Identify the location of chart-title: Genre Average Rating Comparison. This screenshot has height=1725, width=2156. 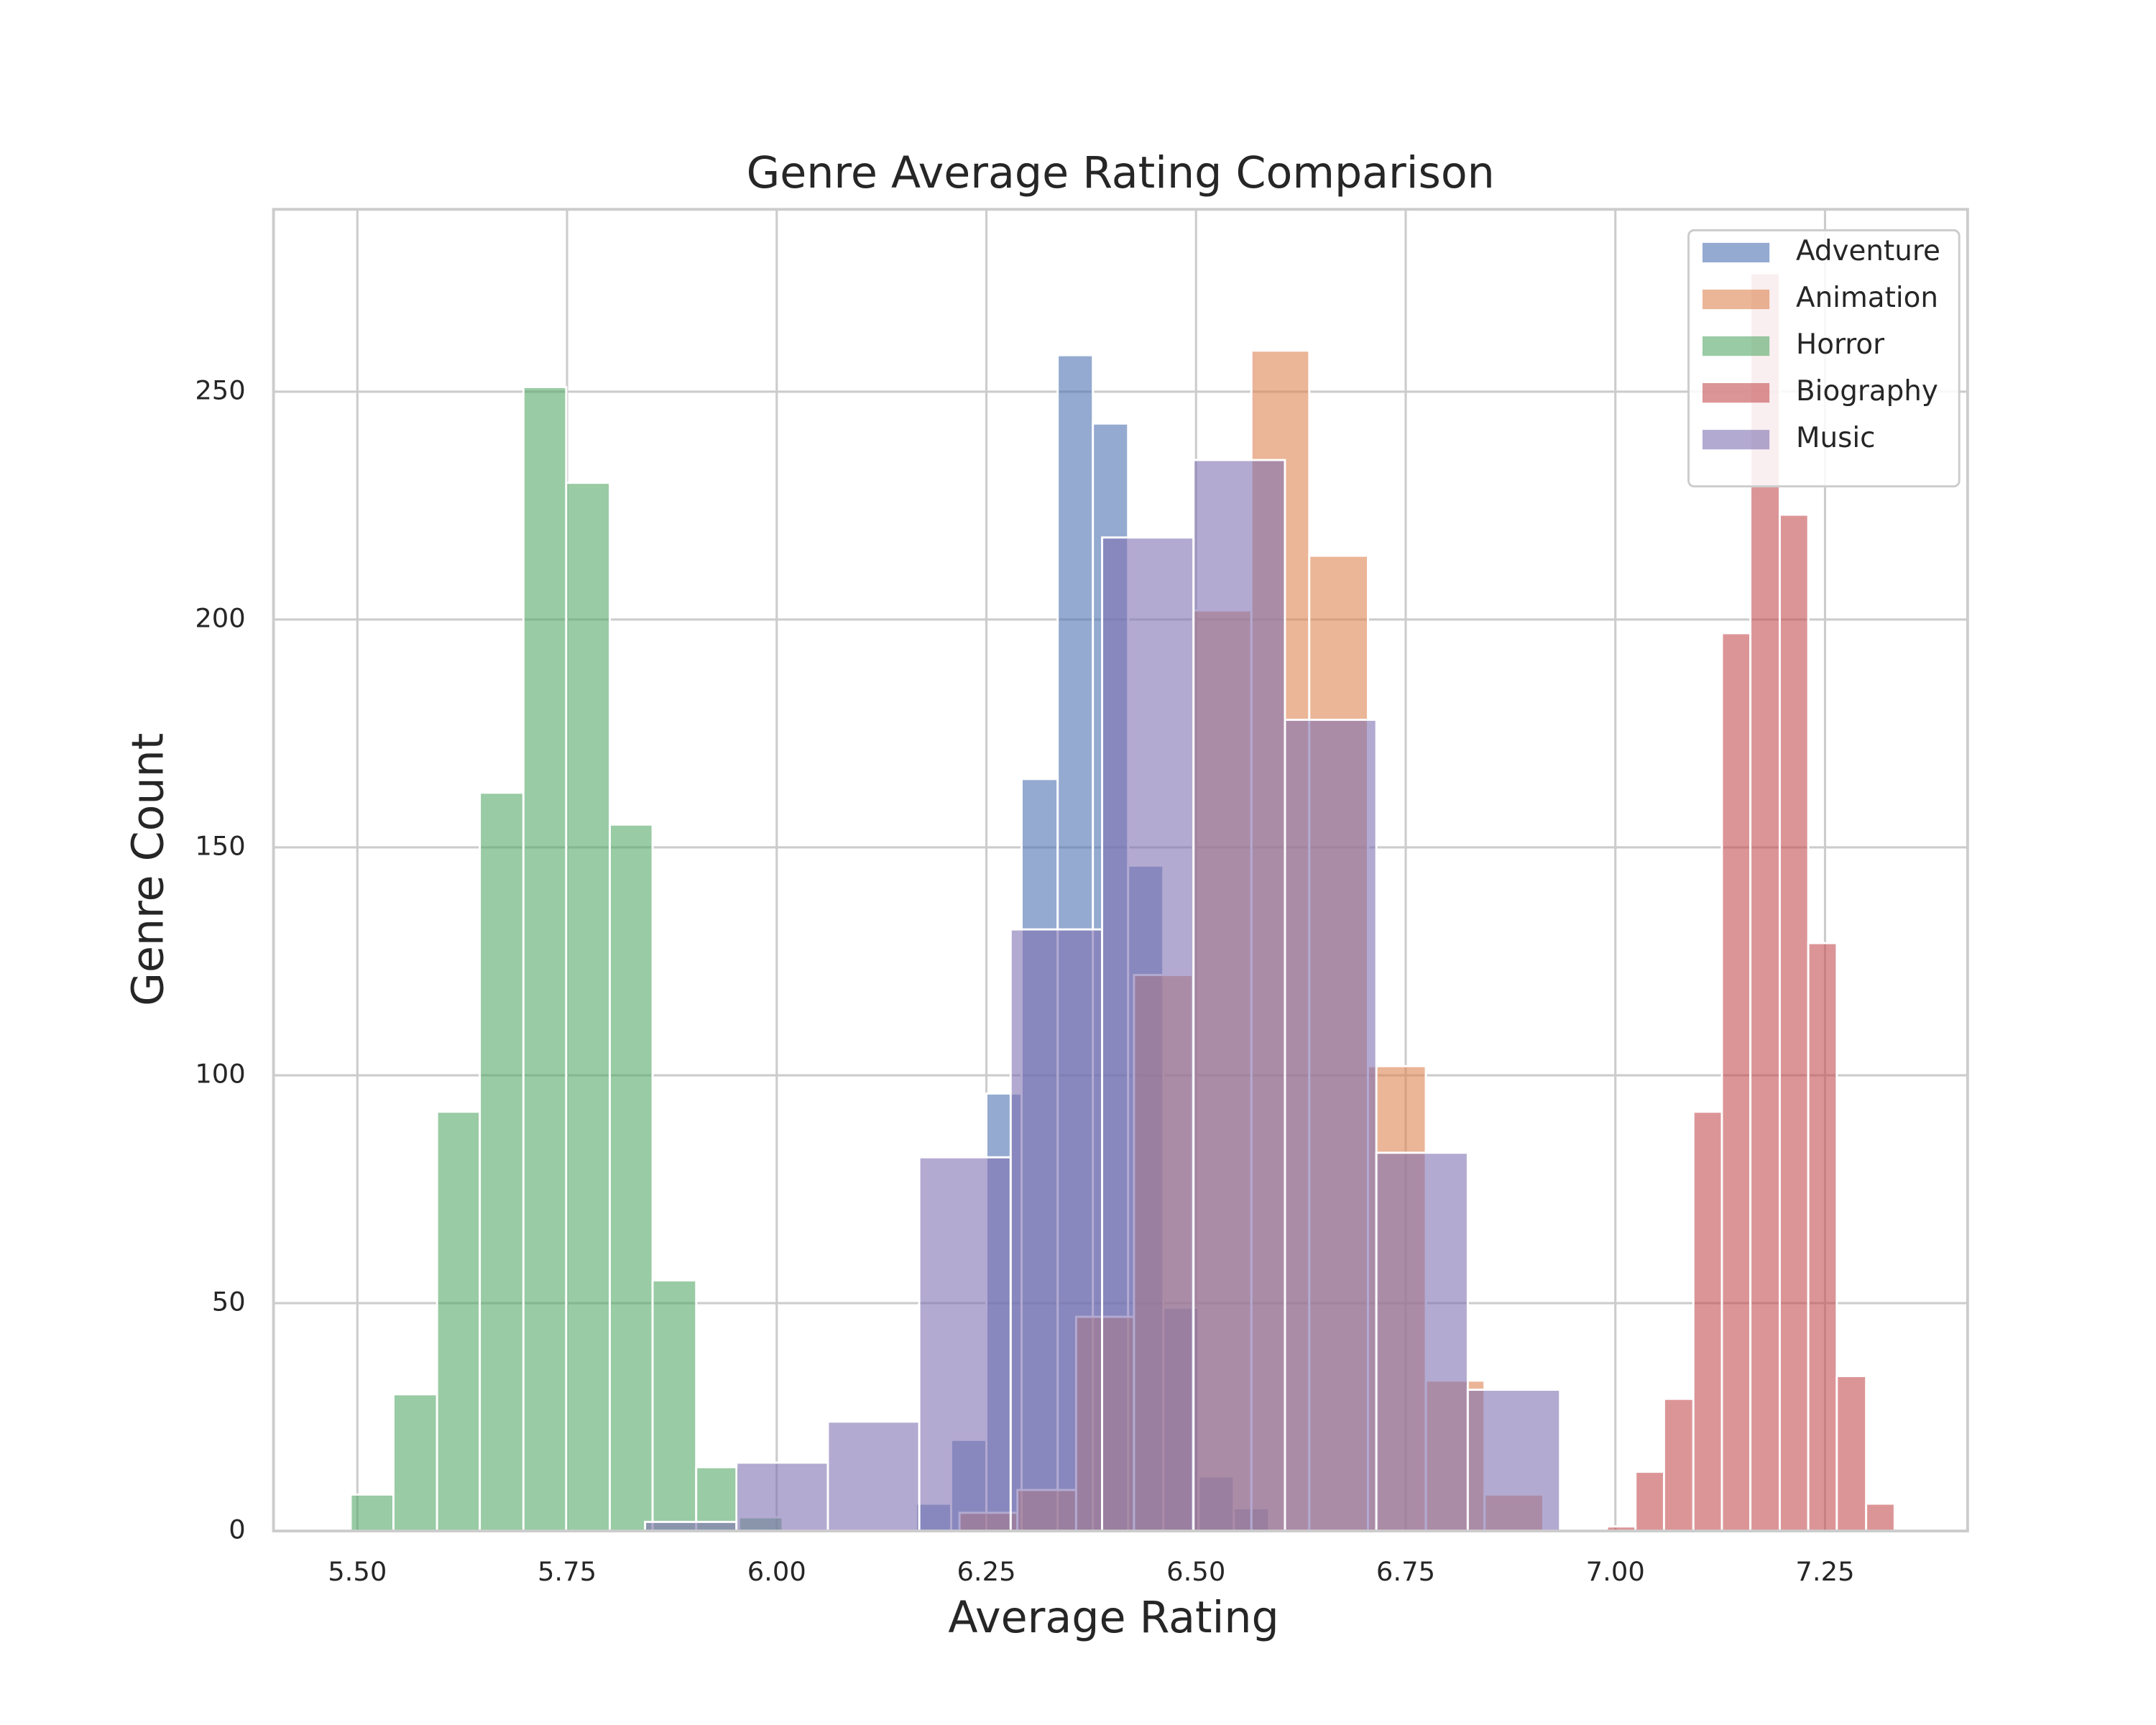
(1121, 173).